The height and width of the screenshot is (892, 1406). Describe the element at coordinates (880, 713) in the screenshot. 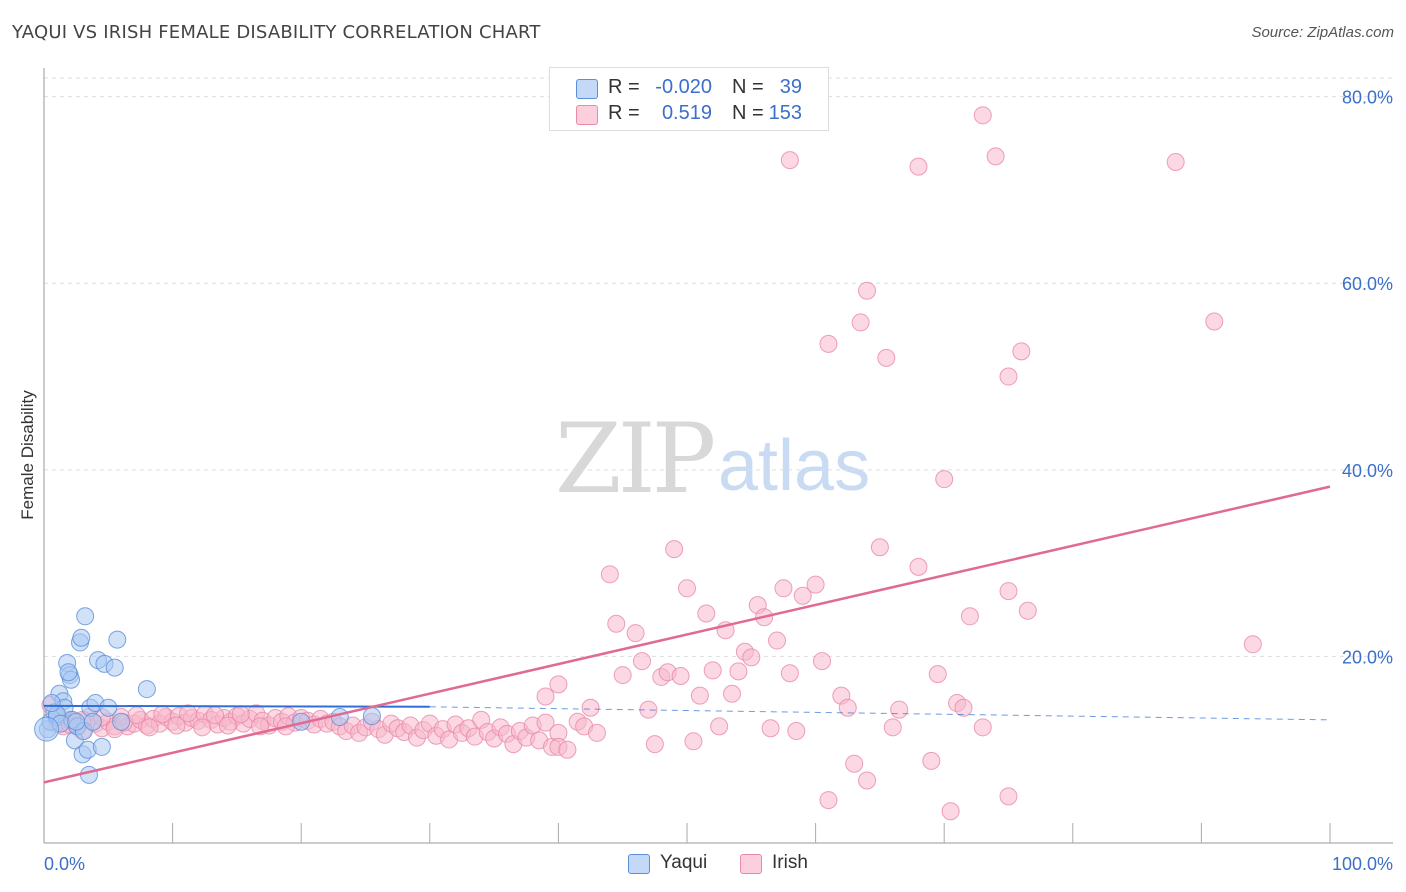

I see `trendline-yaqui-extension` at that location.